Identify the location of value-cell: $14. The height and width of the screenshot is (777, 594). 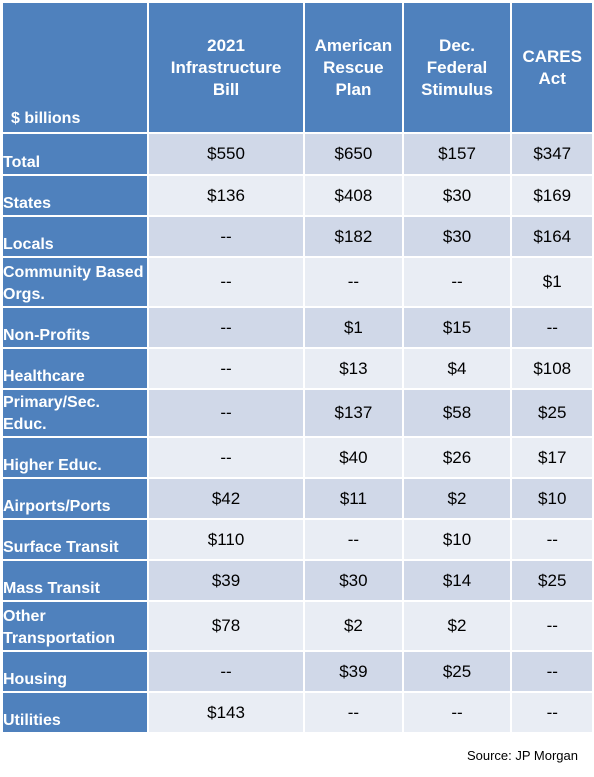
(457, 580).